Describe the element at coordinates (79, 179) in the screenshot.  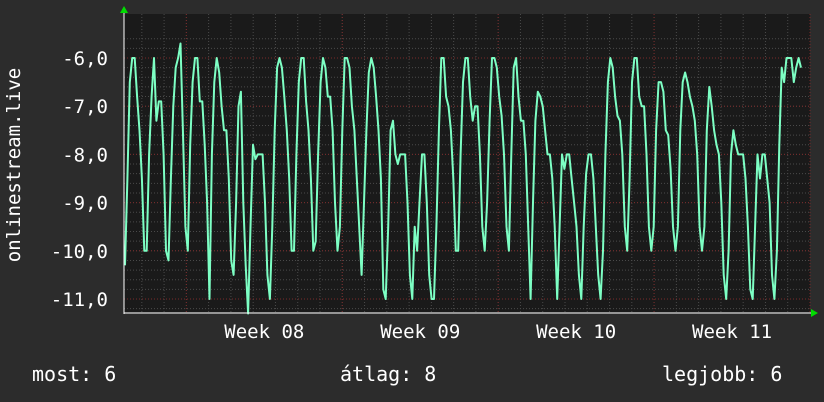
I see `y-axis-ticks: -6,0 -7,0 -8,0 -9,0 -10,0 -11,0` at that location.